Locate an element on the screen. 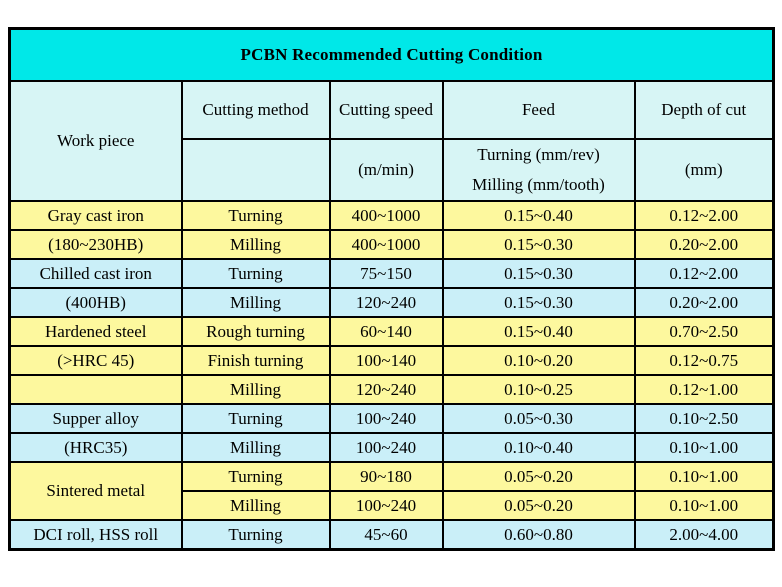  cell-method: Rough turning is located at coordinates (255, 331).